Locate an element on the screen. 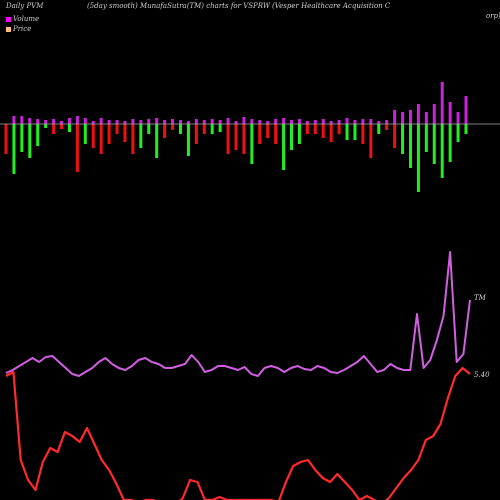  legend-volume-label: Volume is located at coordinates (26, 19).